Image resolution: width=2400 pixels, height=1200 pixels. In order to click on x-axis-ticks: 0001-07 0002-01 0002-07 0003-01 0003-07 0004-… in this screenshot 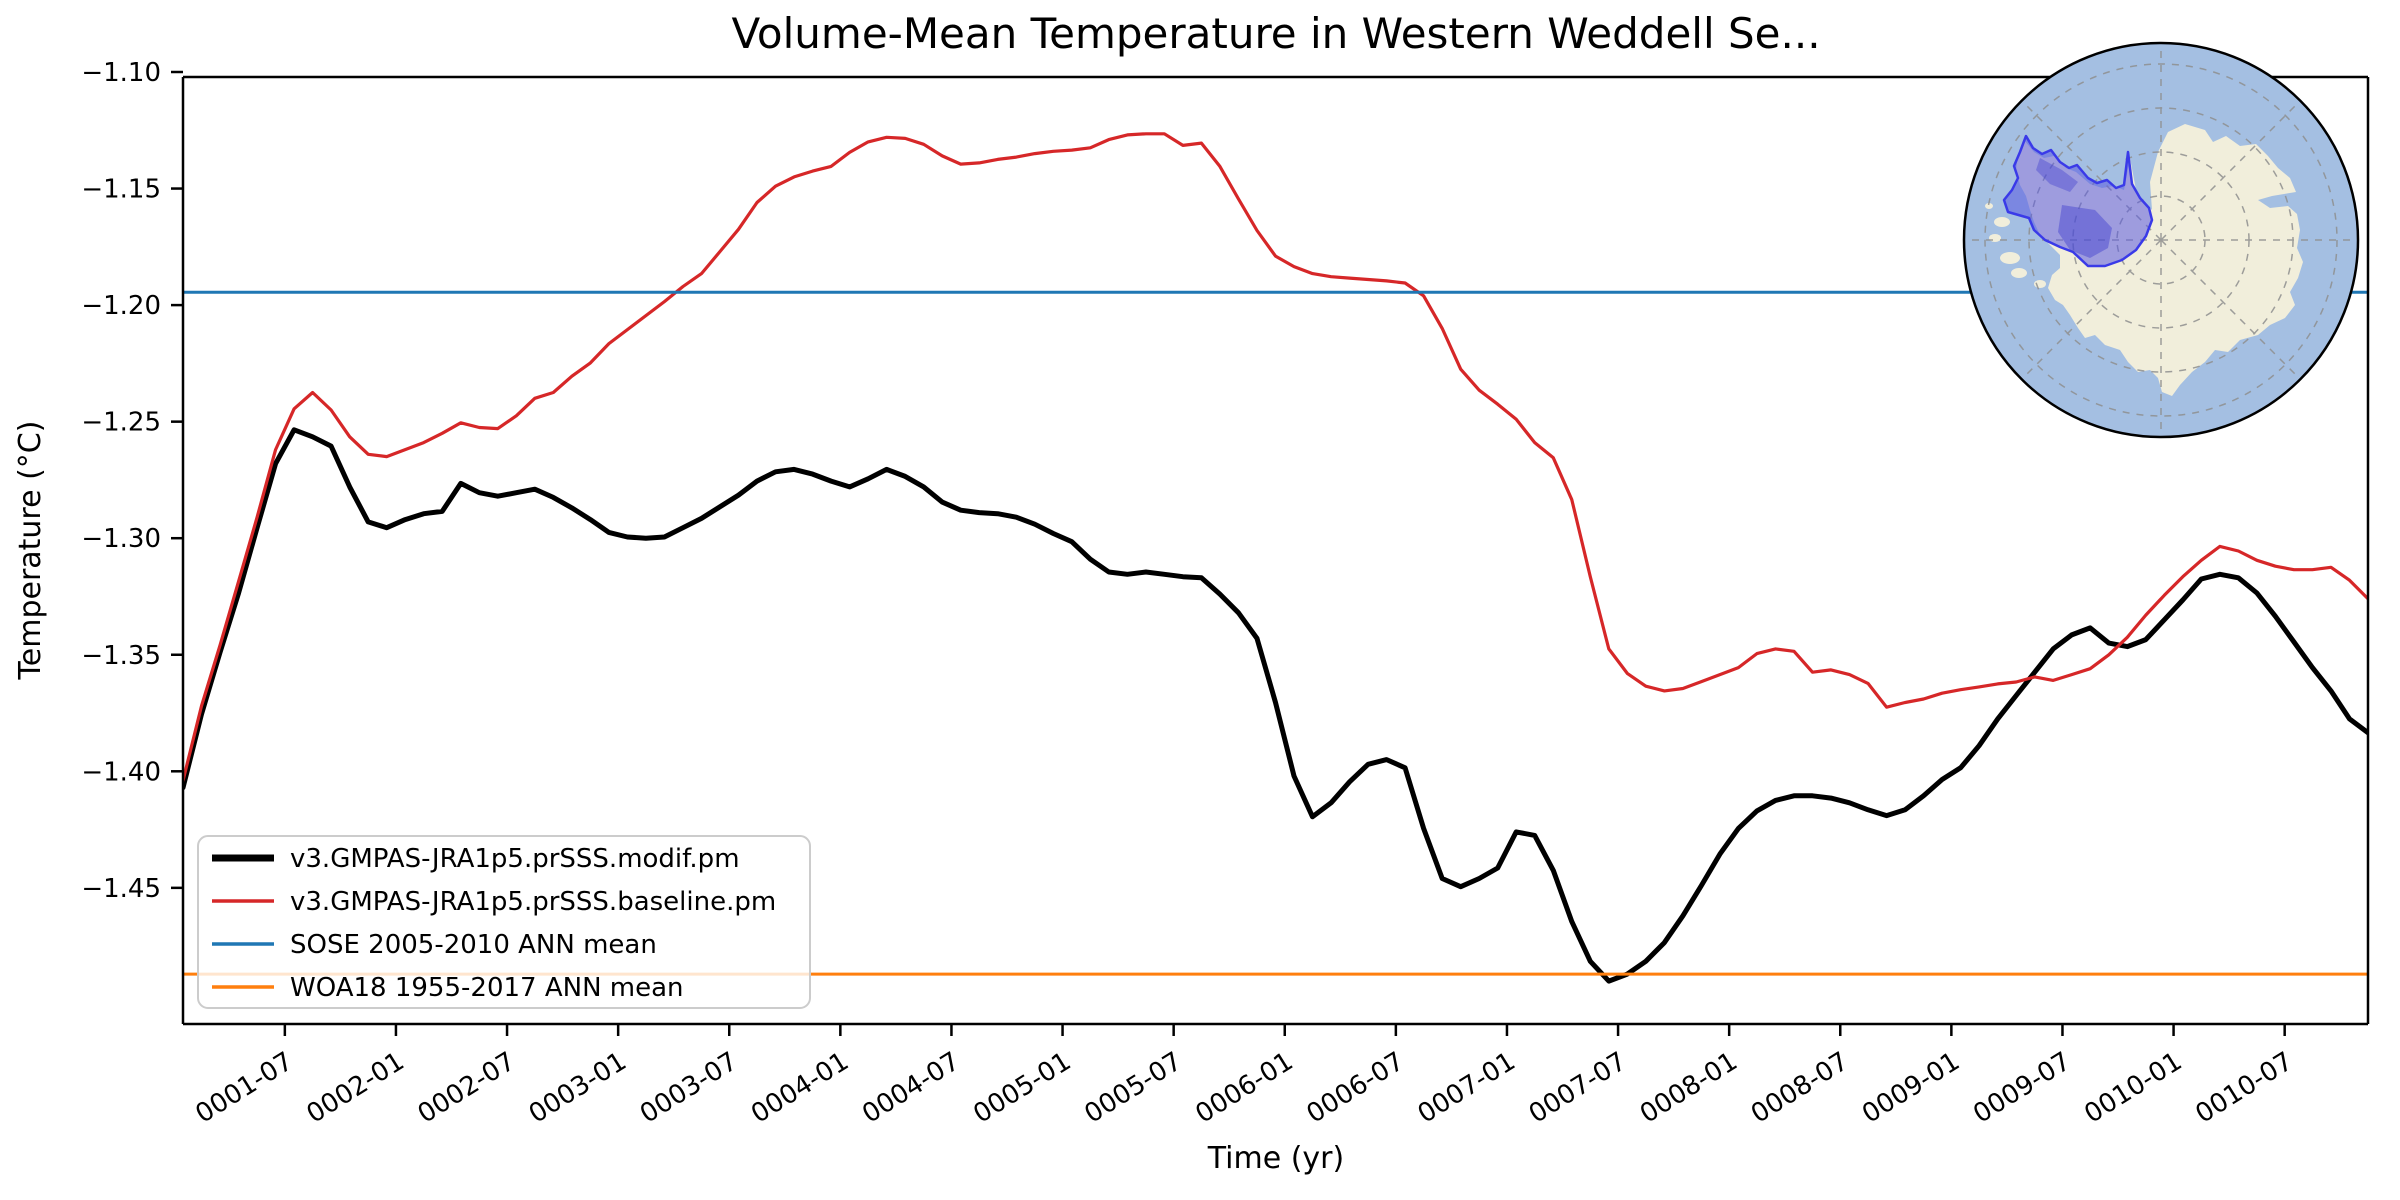, I will do `click(1244, 1077)`.